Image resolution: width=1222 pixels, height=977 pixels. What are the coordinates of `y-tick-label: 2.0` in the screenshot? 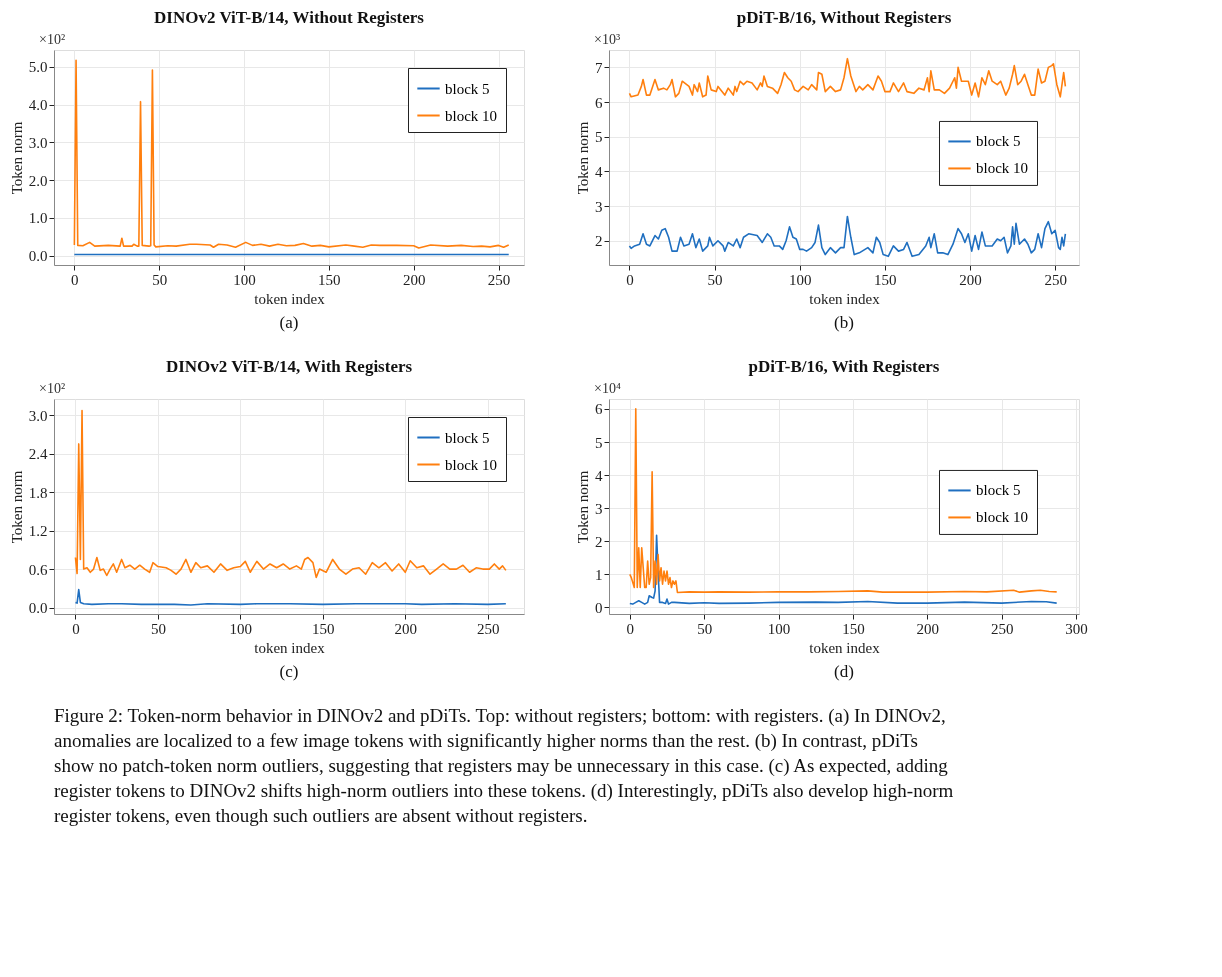 It's located at (38, 180).